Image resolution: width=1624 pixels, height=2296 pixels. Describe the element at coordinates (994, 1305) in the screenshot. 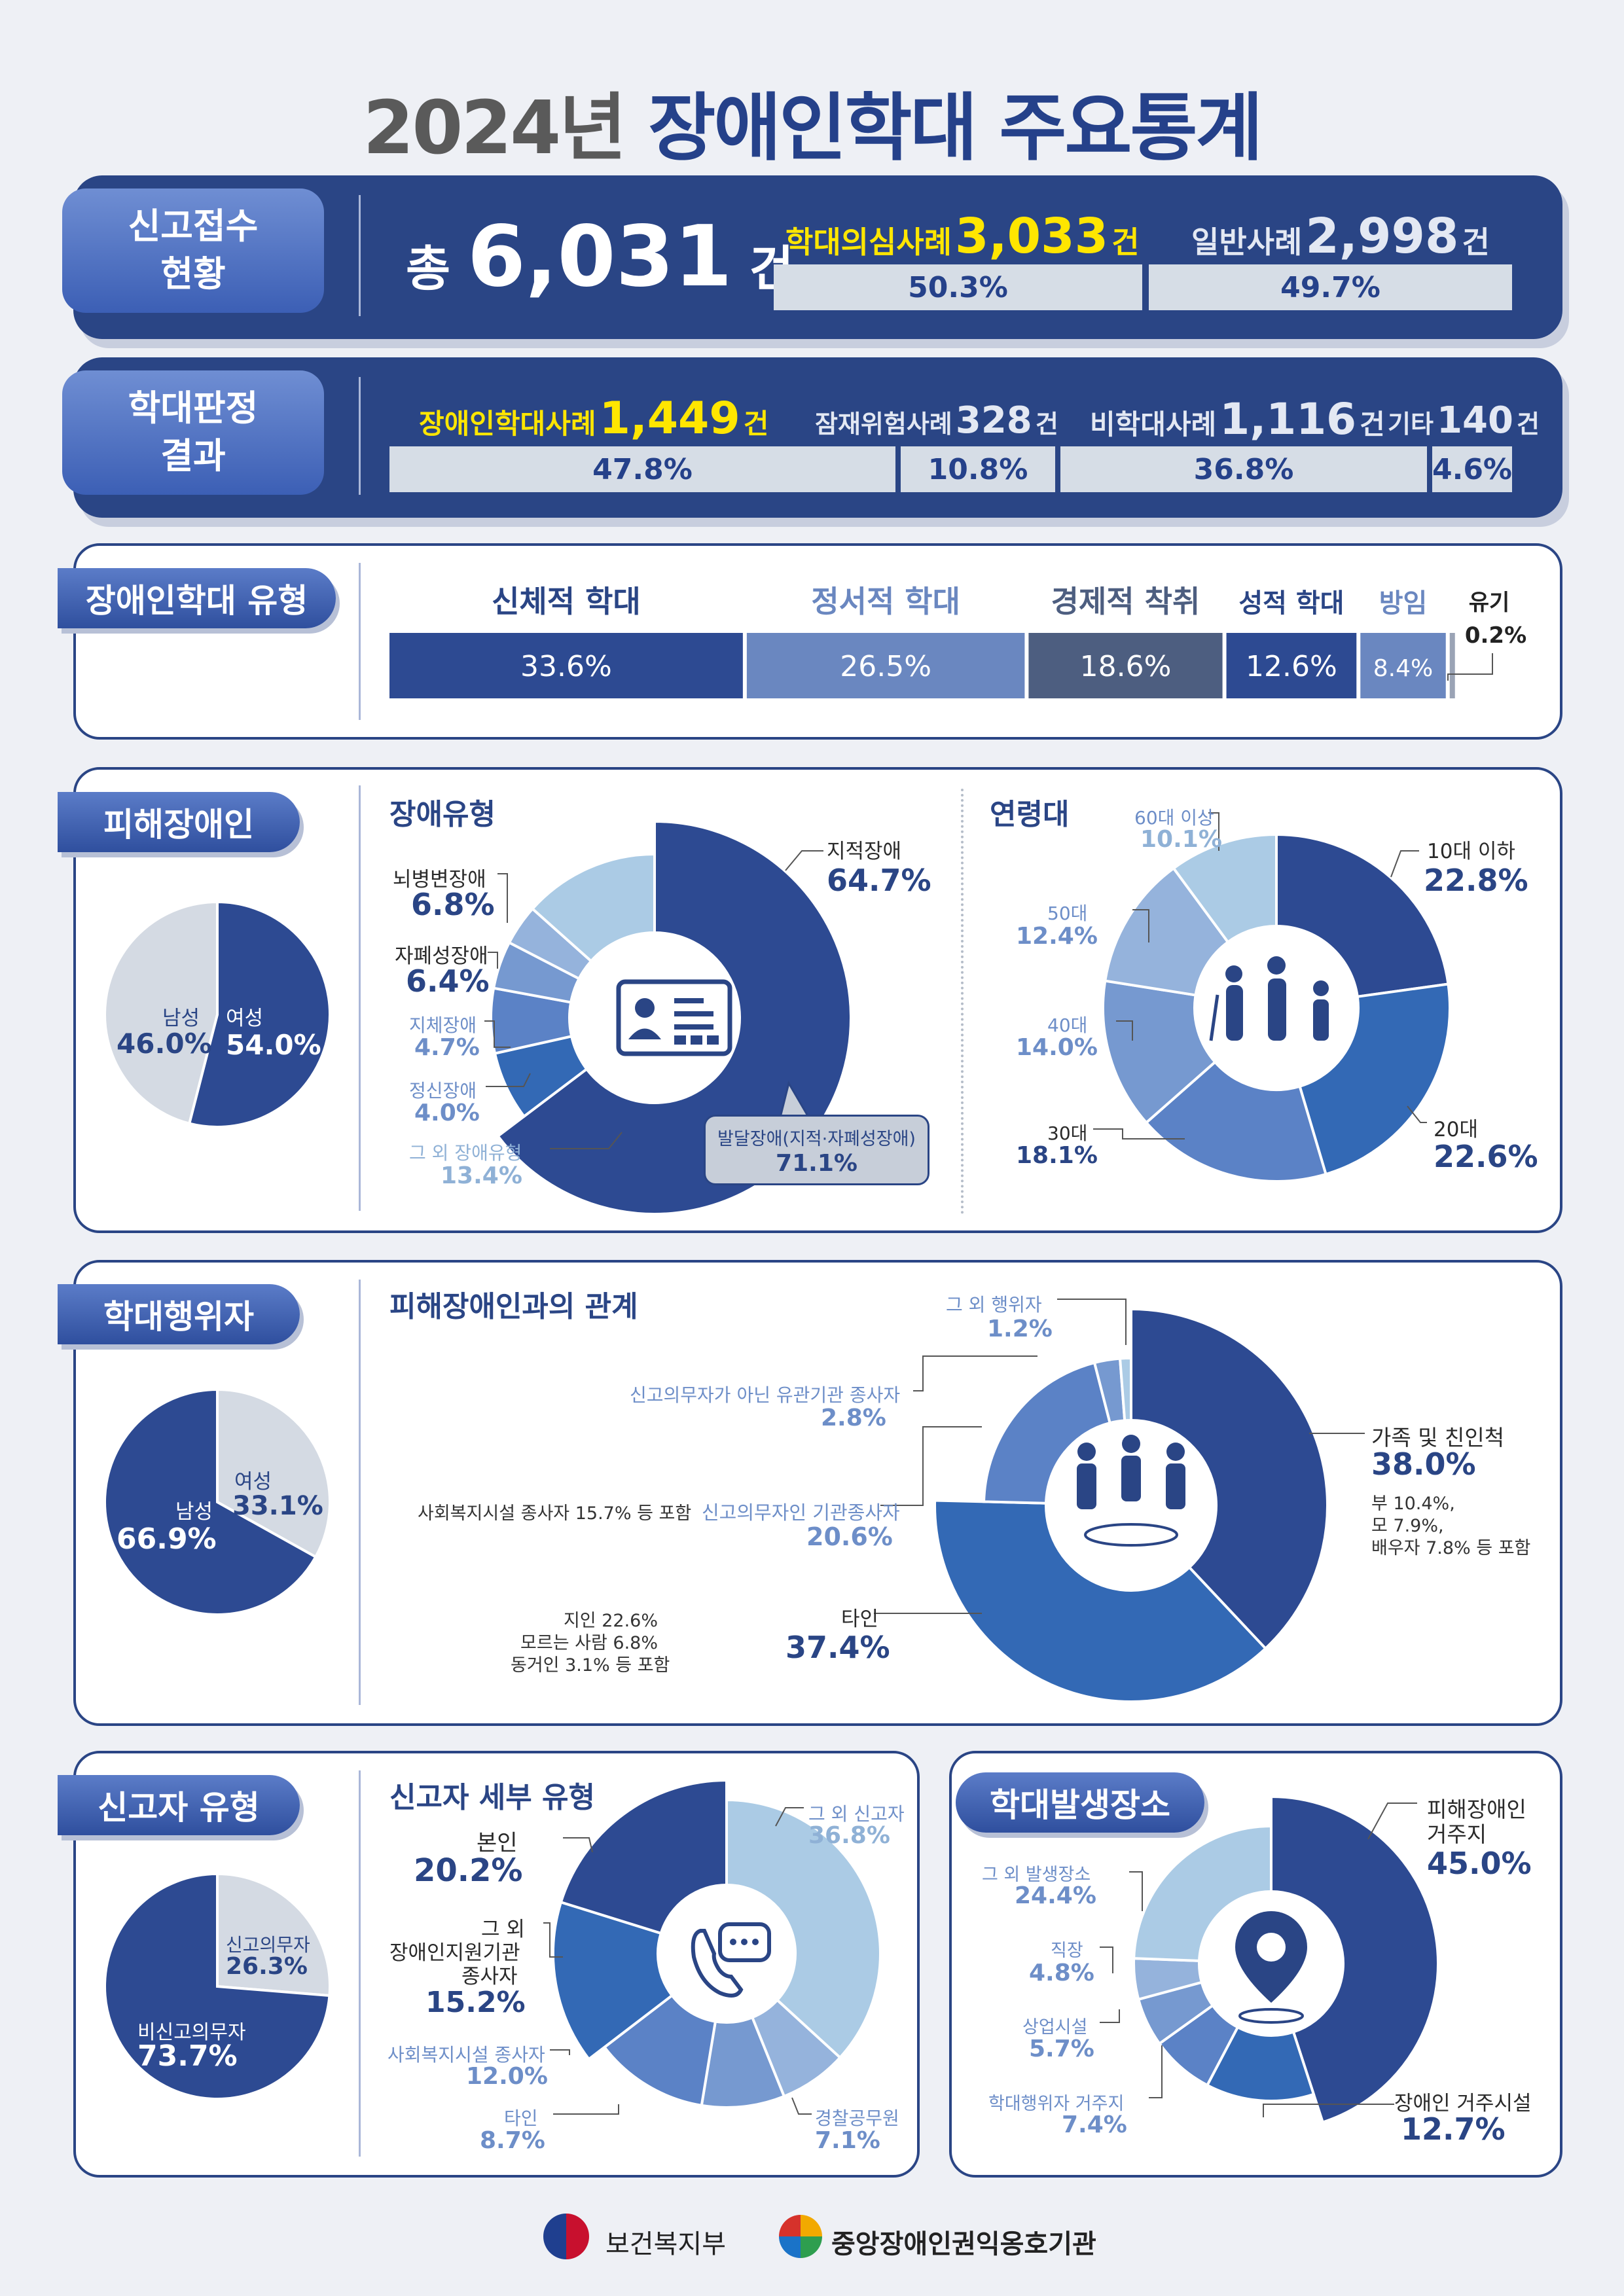

I see `relation-label-etc: 그 외 행위자` at that location.